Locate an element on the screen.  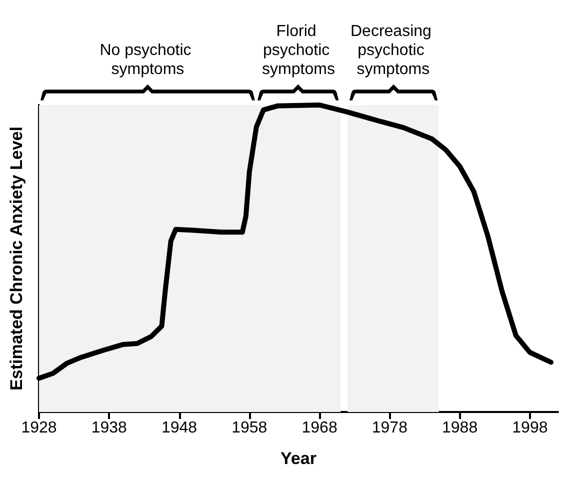
band-label: Florid psychotic symptoms is located at coordinates (298, 50).